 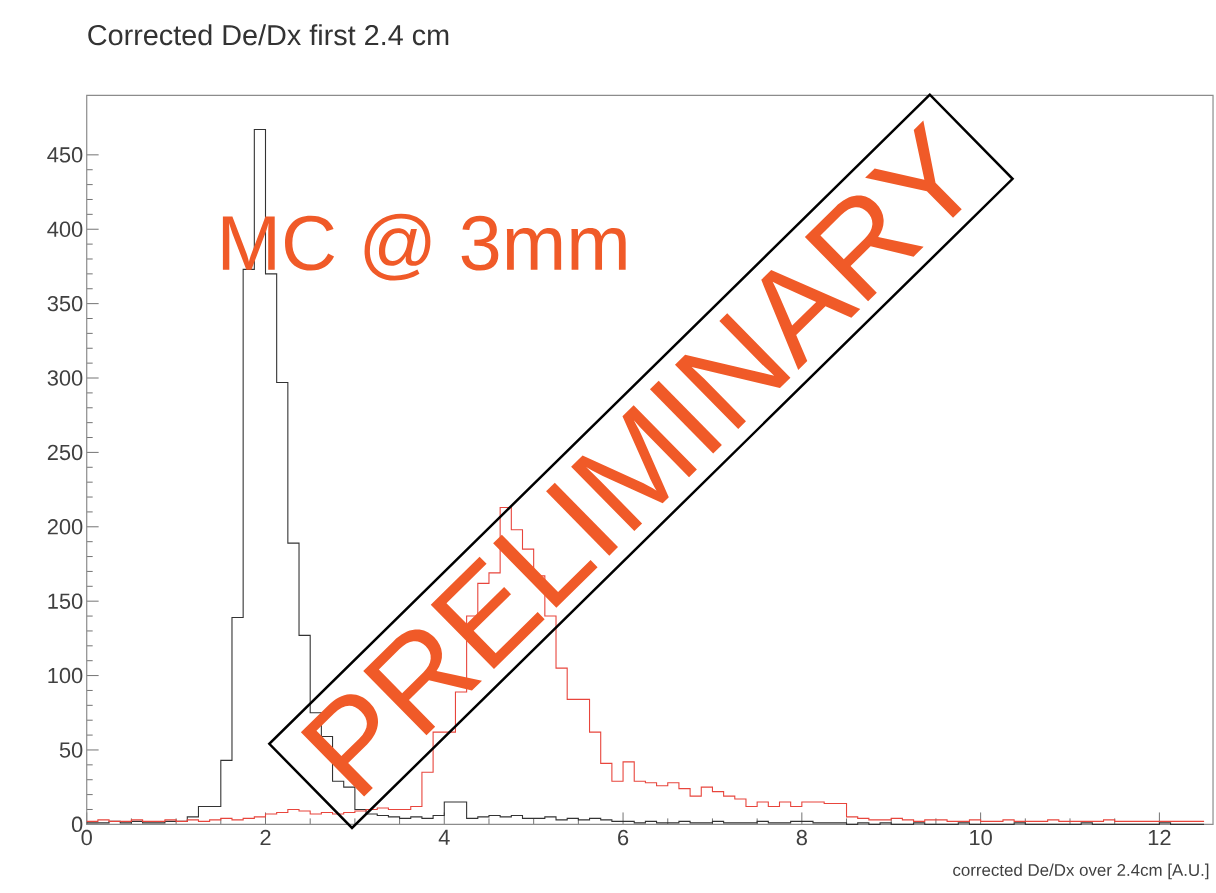 I want to click on y-tick-label: 0, so click(x=77, y=824).